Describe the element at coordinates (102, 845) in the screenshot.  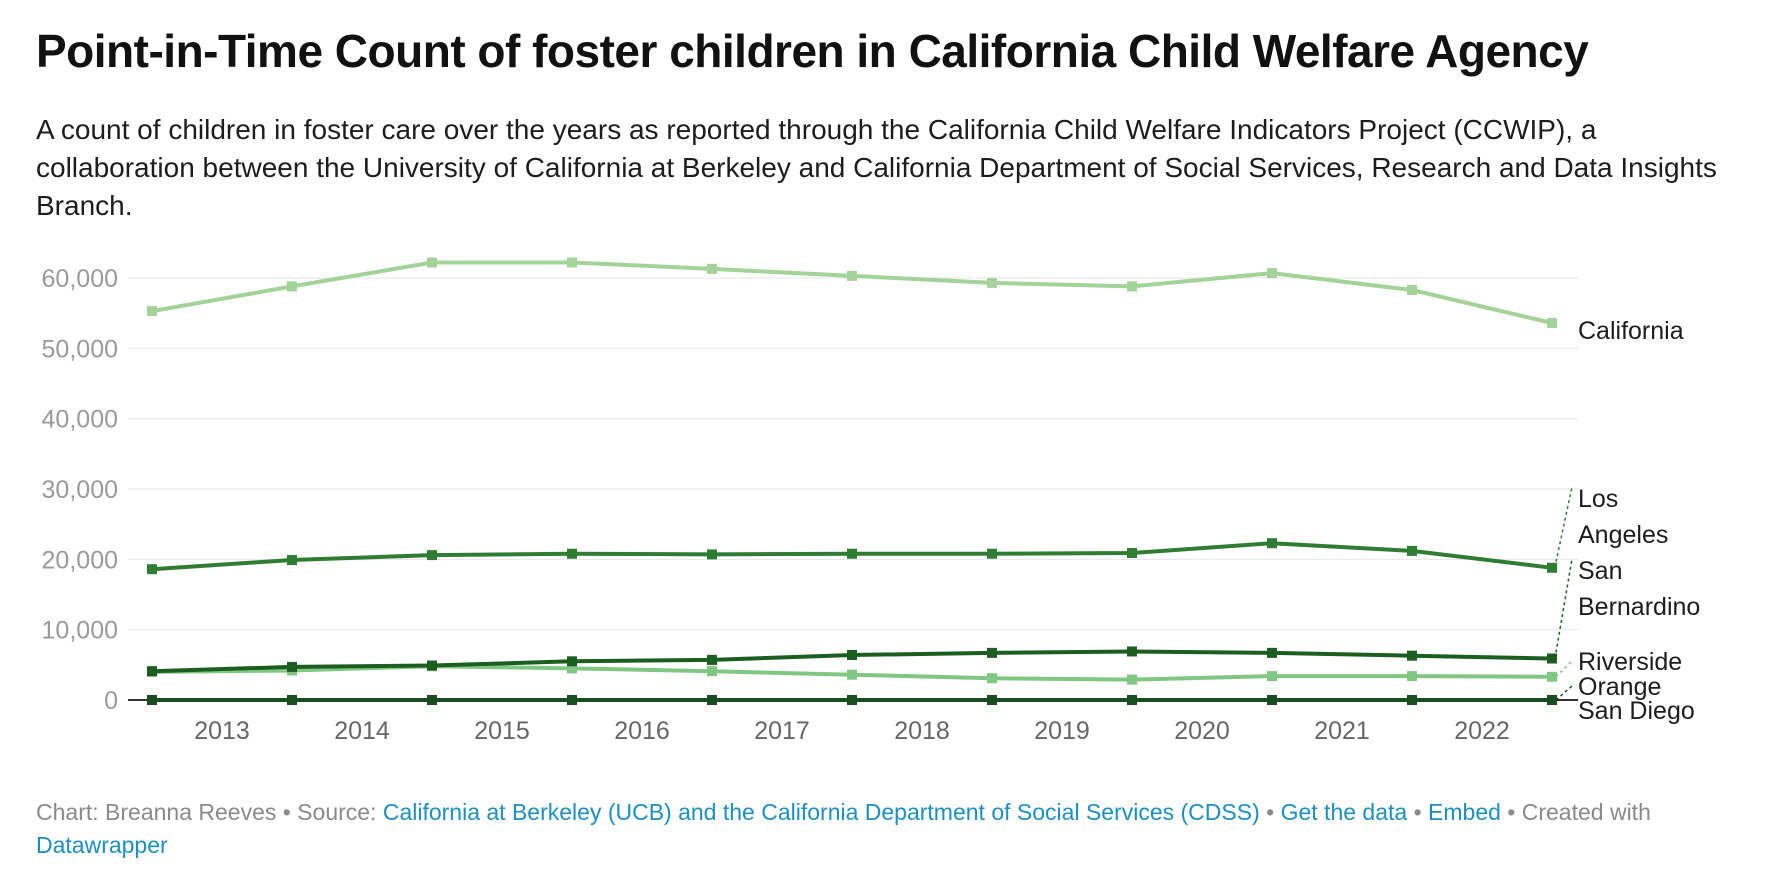
I see `datawrapper-link: Datawrapper` at that location.